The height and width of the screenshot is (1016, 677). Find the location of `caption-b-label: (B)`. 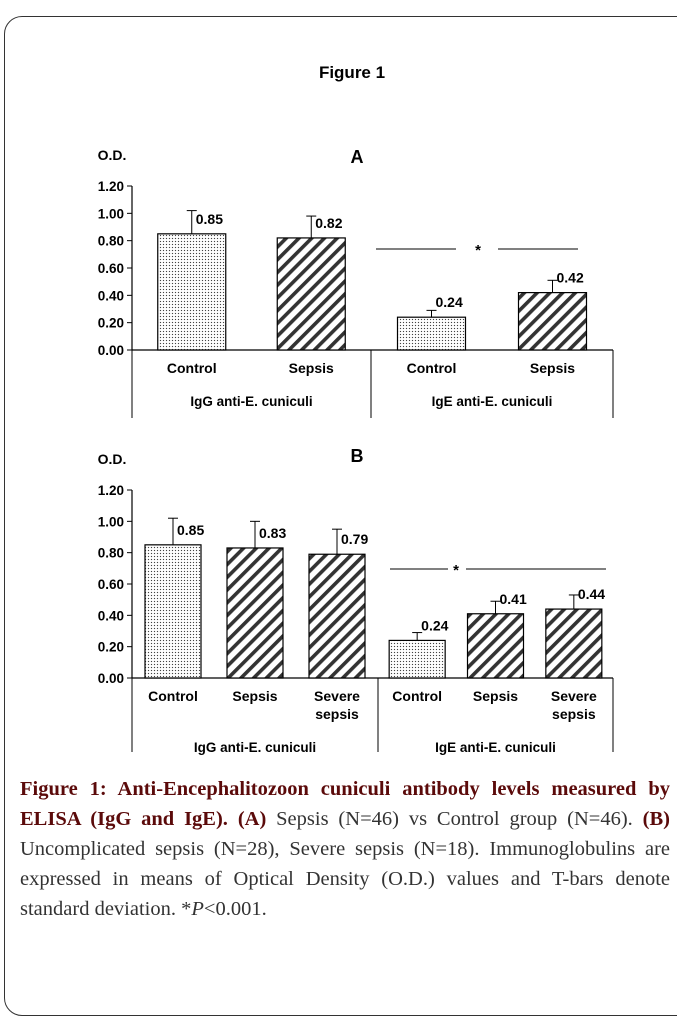

caption-b-label: (B) is located at coordinates (656, 819).